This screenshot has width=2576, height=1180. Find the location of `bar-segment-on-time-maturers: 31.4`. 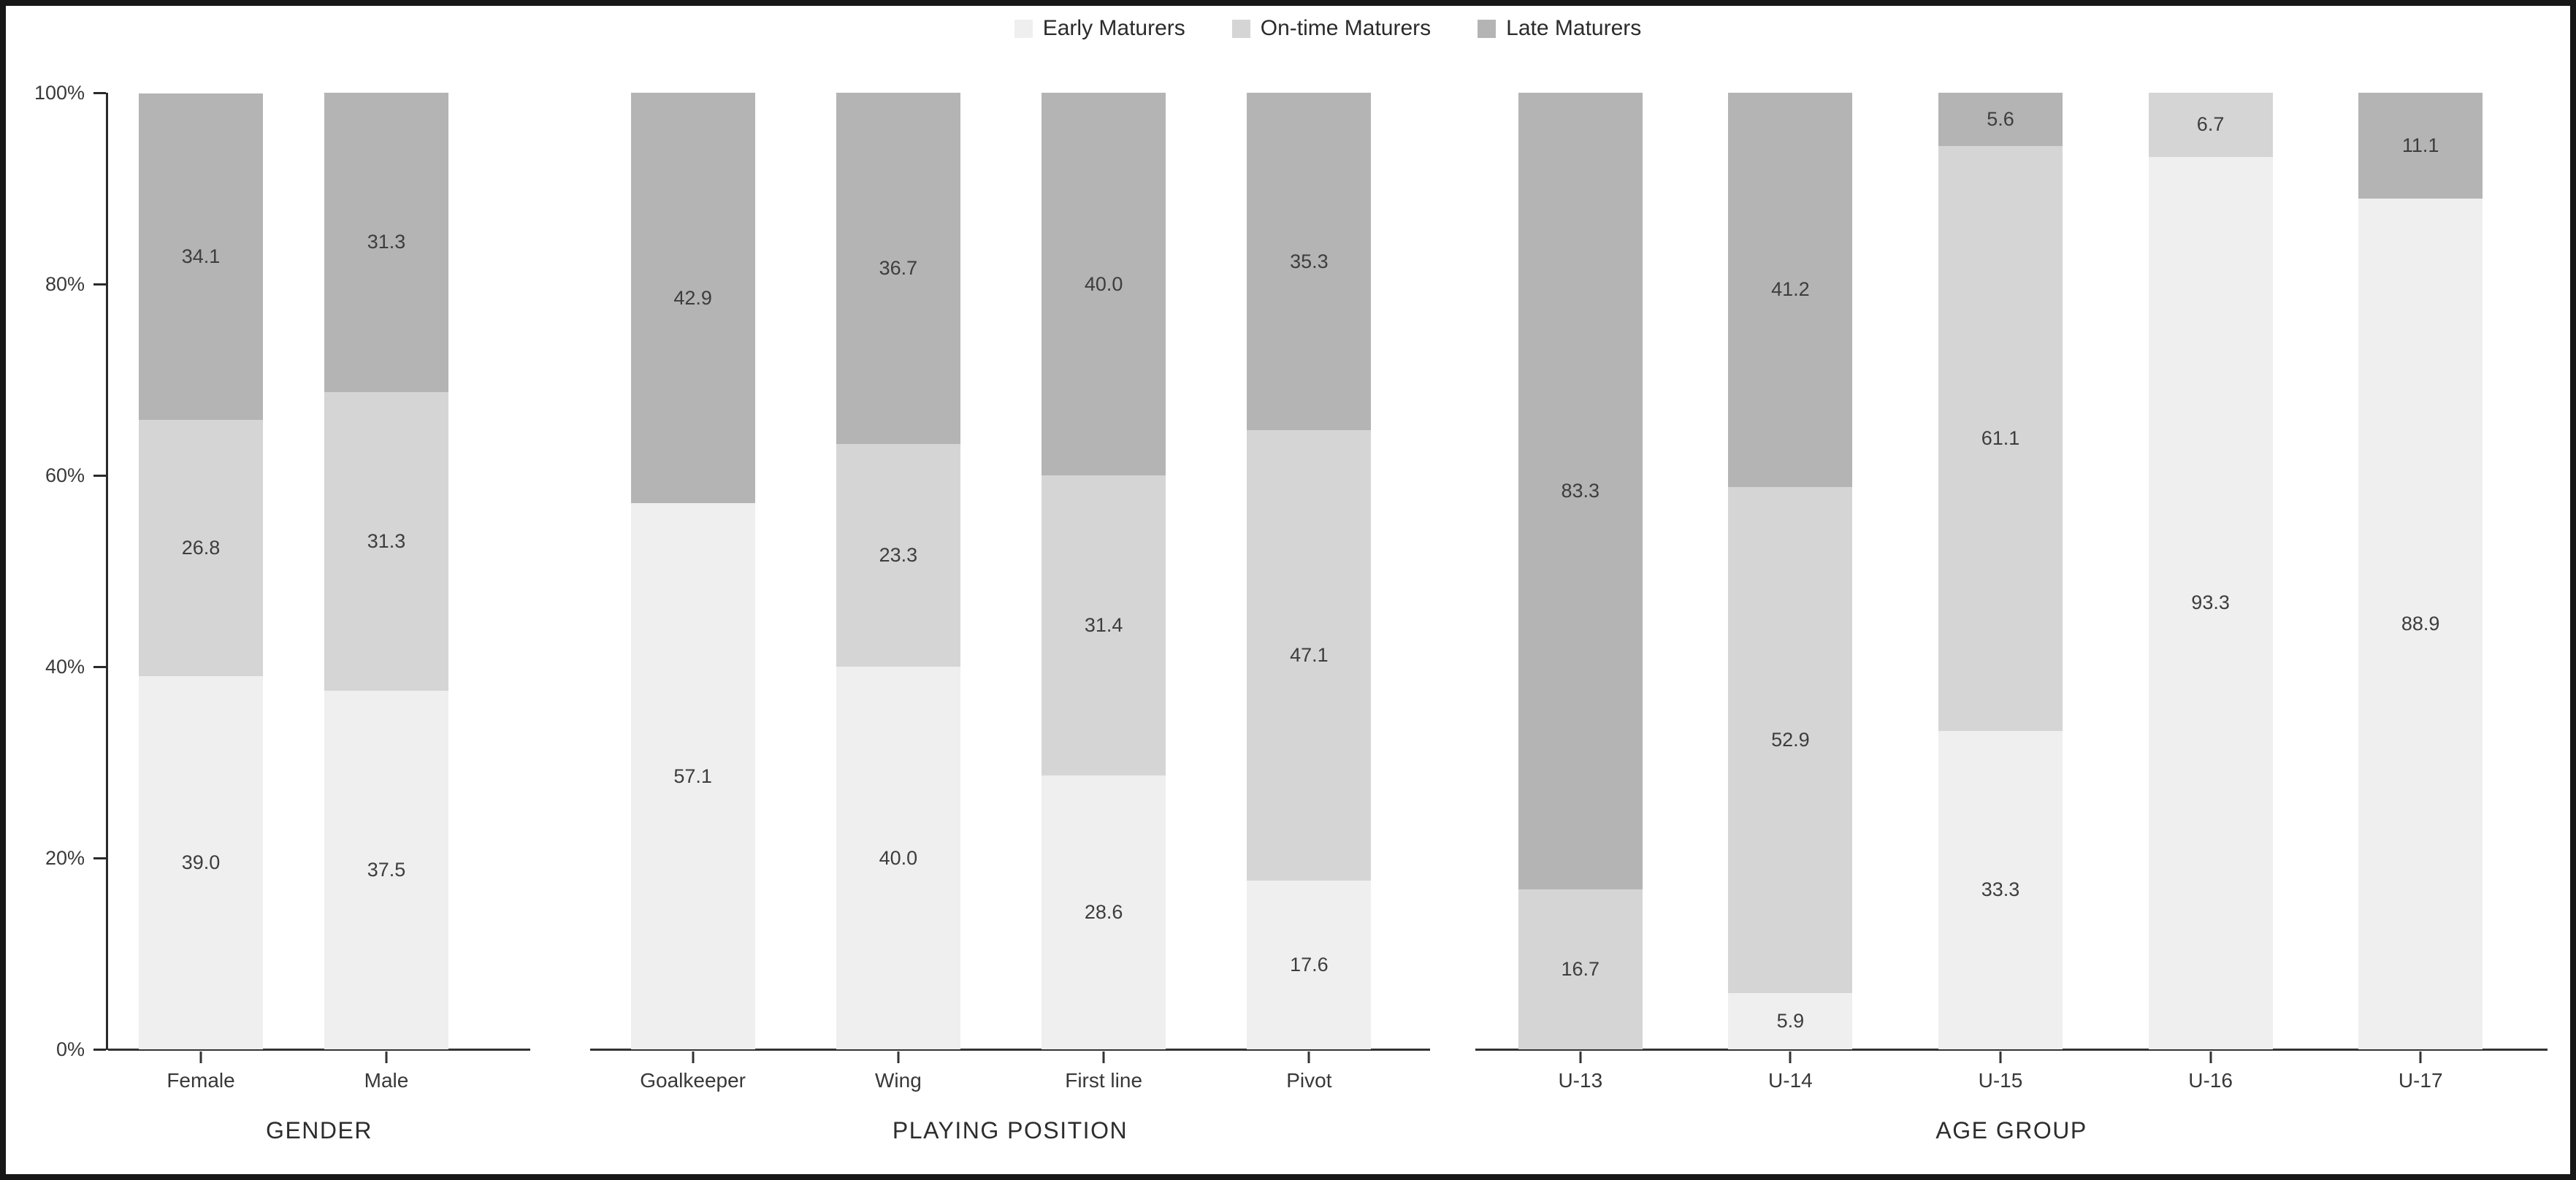

bar-segment-on-time-maturers: 31.4 is located at coordinates (1104, 625).